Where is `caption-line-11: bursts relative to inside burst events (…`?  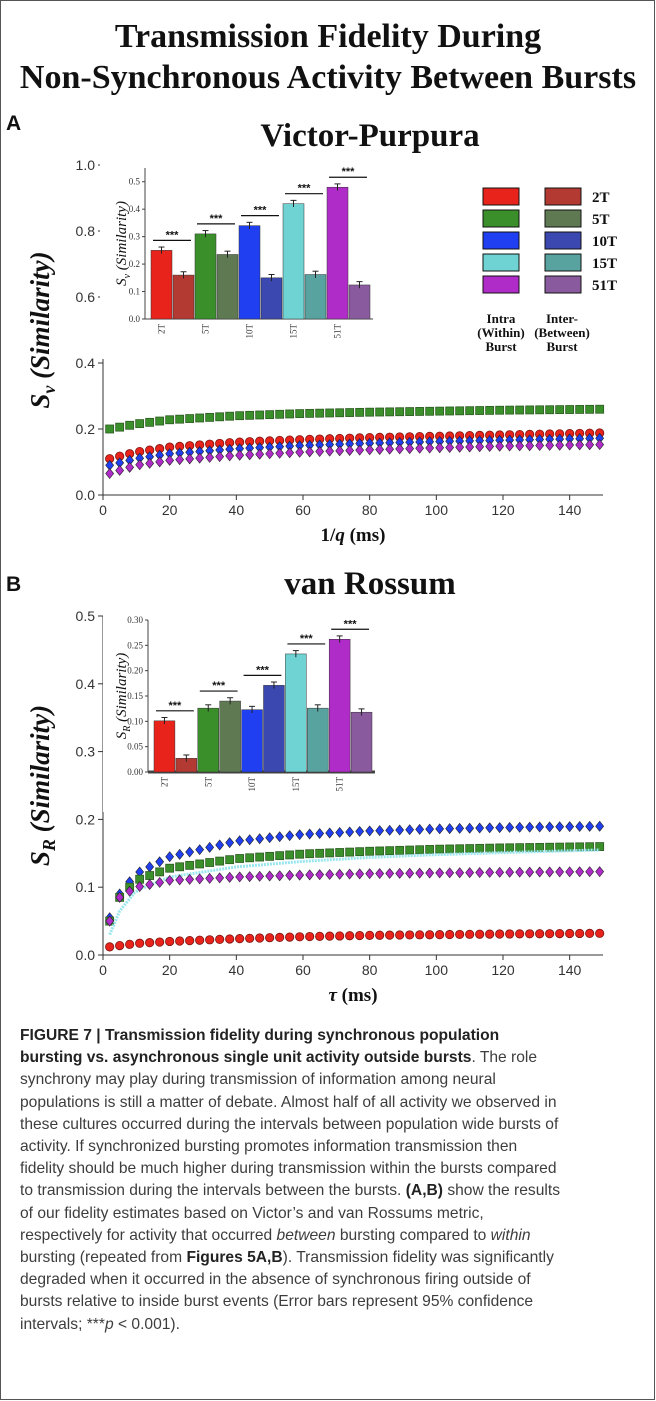 caption-line-11: bursts relative to inside burst events (… is located at coordinates (277, 1302).